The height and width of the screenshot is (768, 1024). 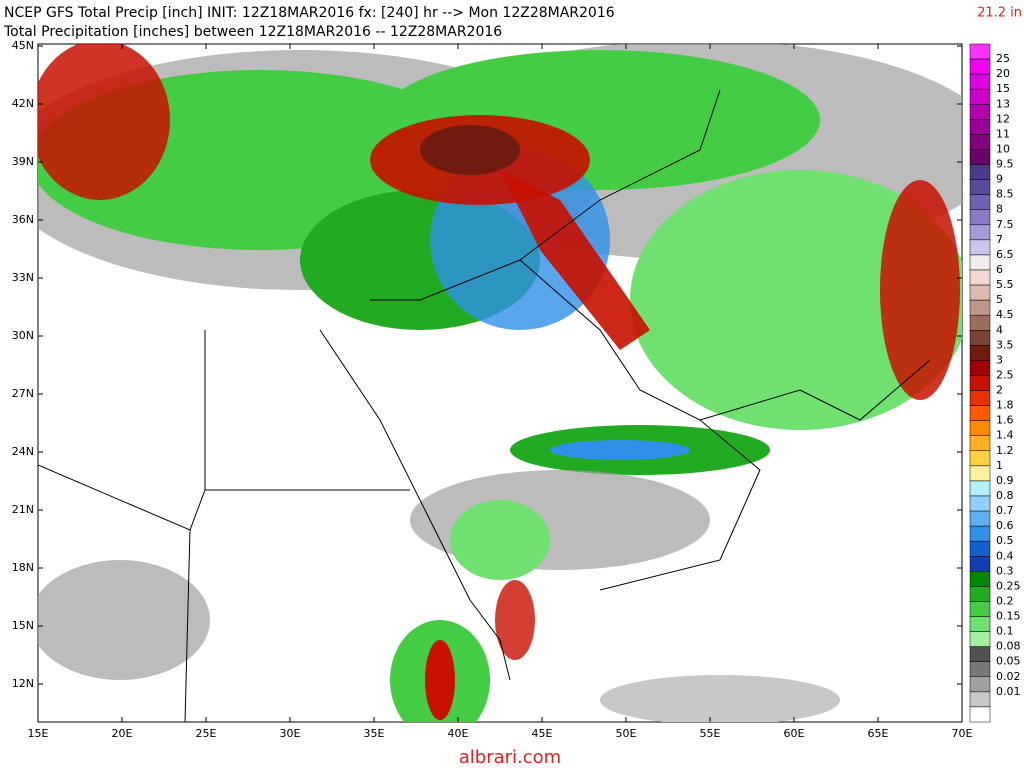 What do you see at coordinates (999, 329) in the screenshot?
I see `colorbar-label: 4` at bounding box center [999, 329].